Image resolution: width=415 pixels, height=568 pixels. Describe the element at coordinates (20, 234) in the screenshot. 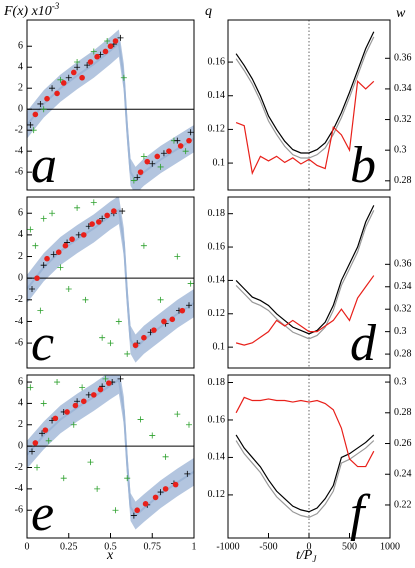

I see `y-tick-label: 4` at that location.